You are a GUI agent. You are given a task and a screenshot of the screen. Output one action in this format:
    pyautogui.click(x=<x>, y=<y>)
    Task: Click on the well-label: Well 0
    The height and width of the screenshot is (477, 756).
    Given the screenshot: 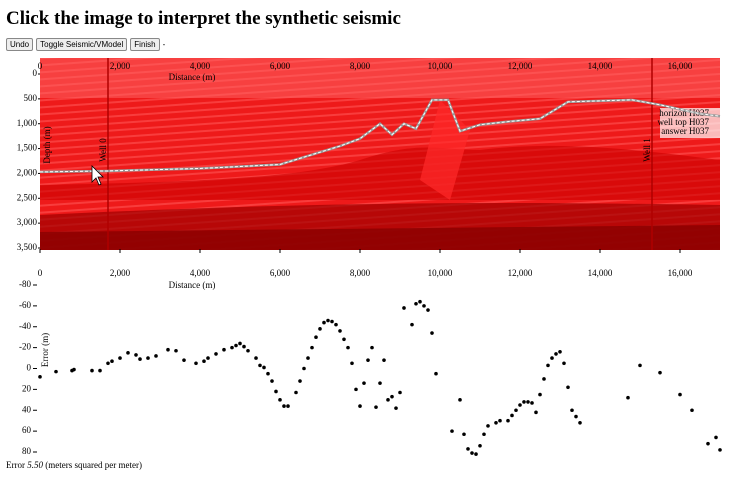 What is the action you would take?
    pyautogui.click(x=103, y=150)
    